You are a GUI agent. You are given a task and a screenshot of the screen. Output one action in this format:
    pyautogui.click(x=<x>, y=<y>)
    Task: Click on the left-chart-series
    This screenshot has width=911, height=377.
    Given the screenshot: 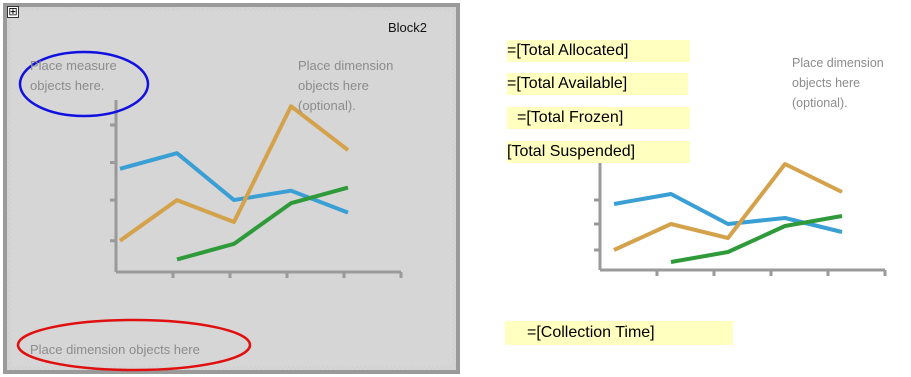 What is the action you would take?
    pyautogui.click(x=234, y=183)
    